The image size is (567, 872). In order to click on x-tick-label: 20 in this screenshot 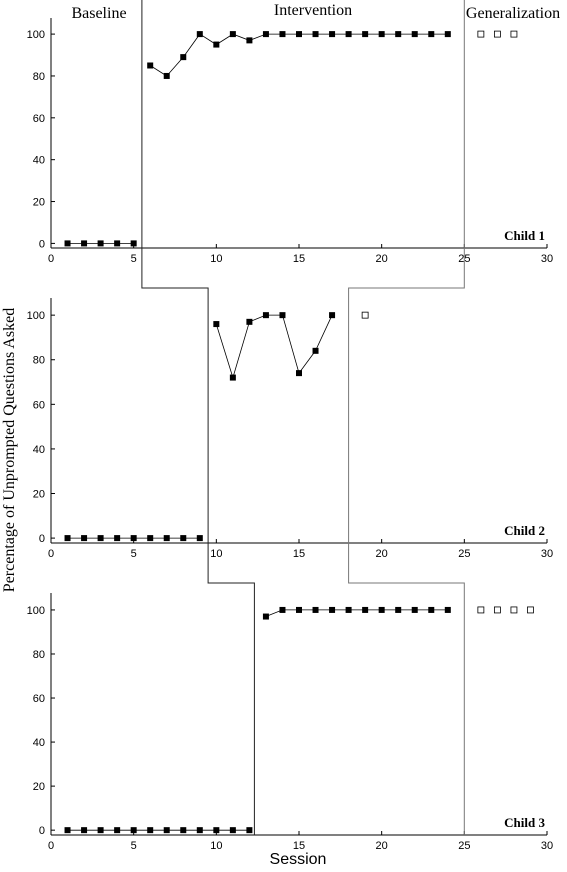, I will do `click(382, 846)`.